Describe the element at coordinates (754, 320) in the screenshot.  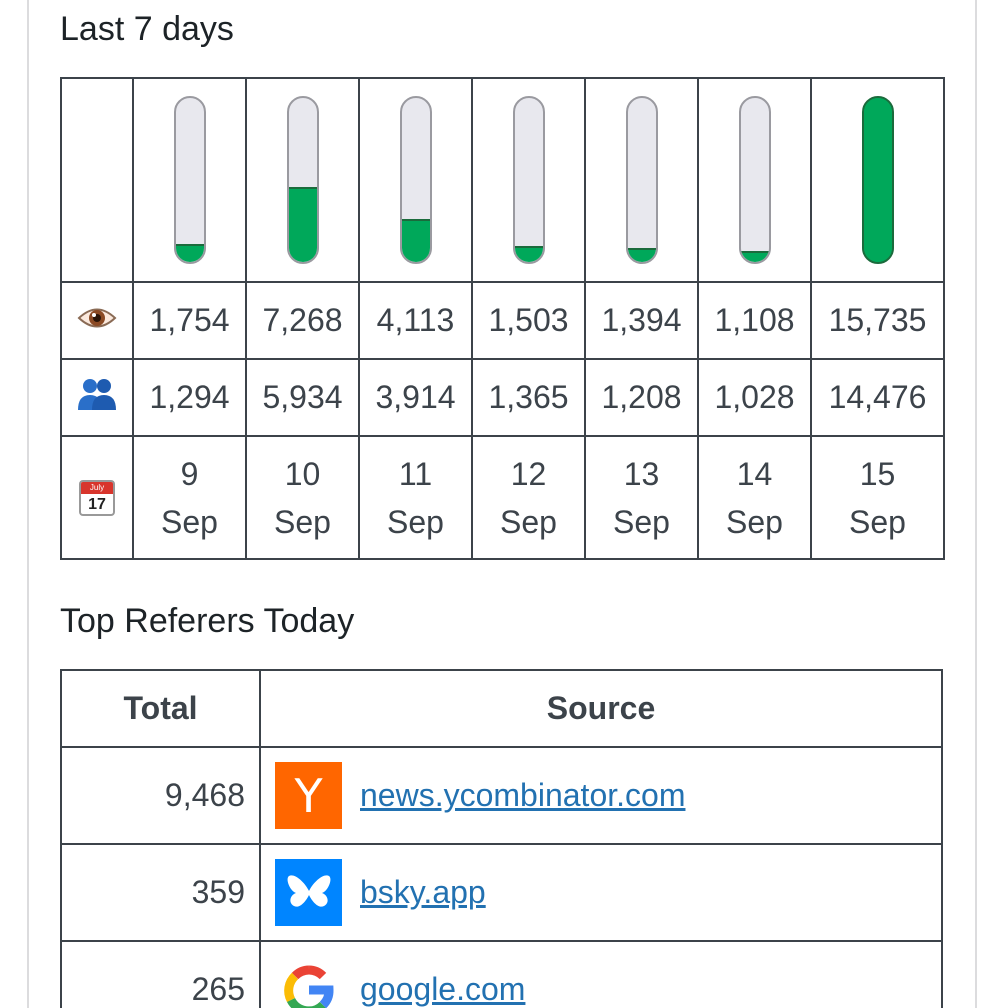
I see `views-cell: 1,108` at that location.